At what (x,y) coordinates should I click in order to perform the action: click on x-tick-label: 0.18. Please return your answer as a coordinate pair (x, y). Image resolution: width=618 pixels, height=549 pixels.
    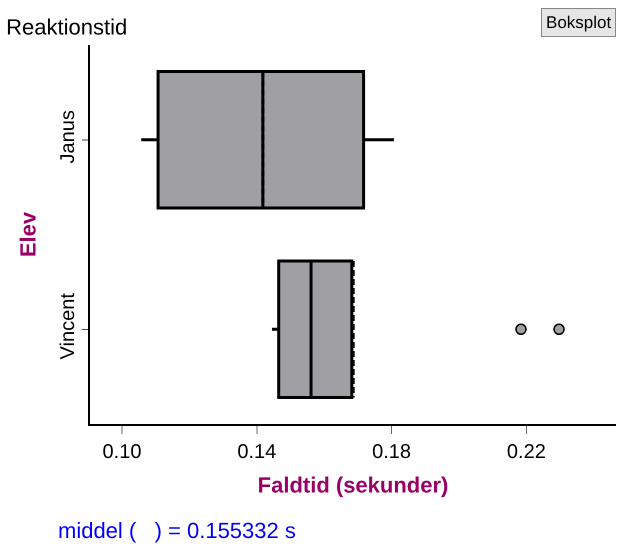
    Looking at the image, I should click on (392, 452).